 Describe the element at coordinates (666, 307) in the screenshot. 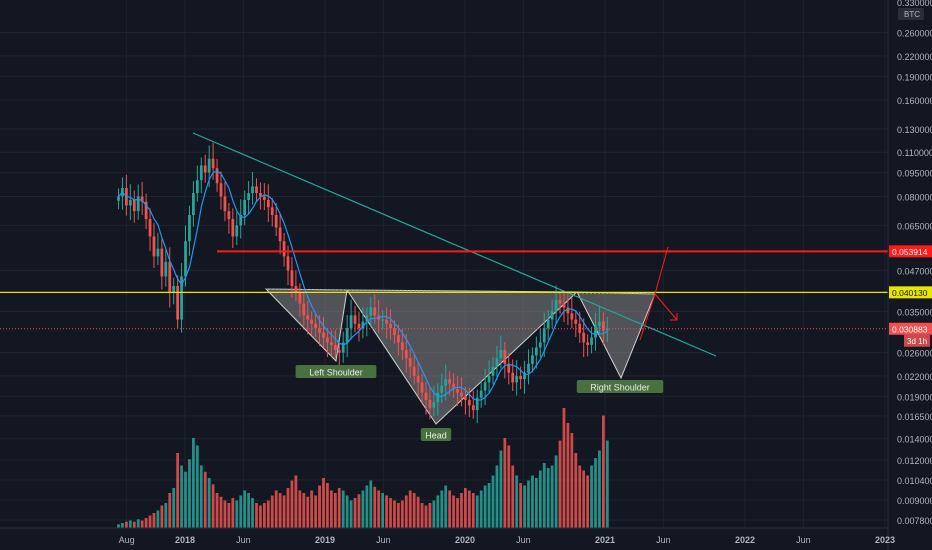

I see `projection-arrow-down` at that location.